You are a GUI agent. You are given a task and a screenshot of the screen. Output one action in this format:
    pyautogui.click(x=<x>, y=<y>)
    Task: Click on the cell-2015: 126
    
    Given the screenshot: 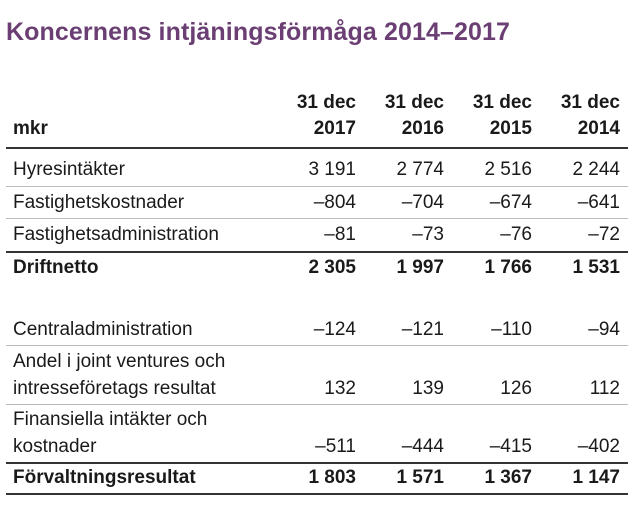 What is the action you would take?
    pyautogui.click(x=516, y=388)
    